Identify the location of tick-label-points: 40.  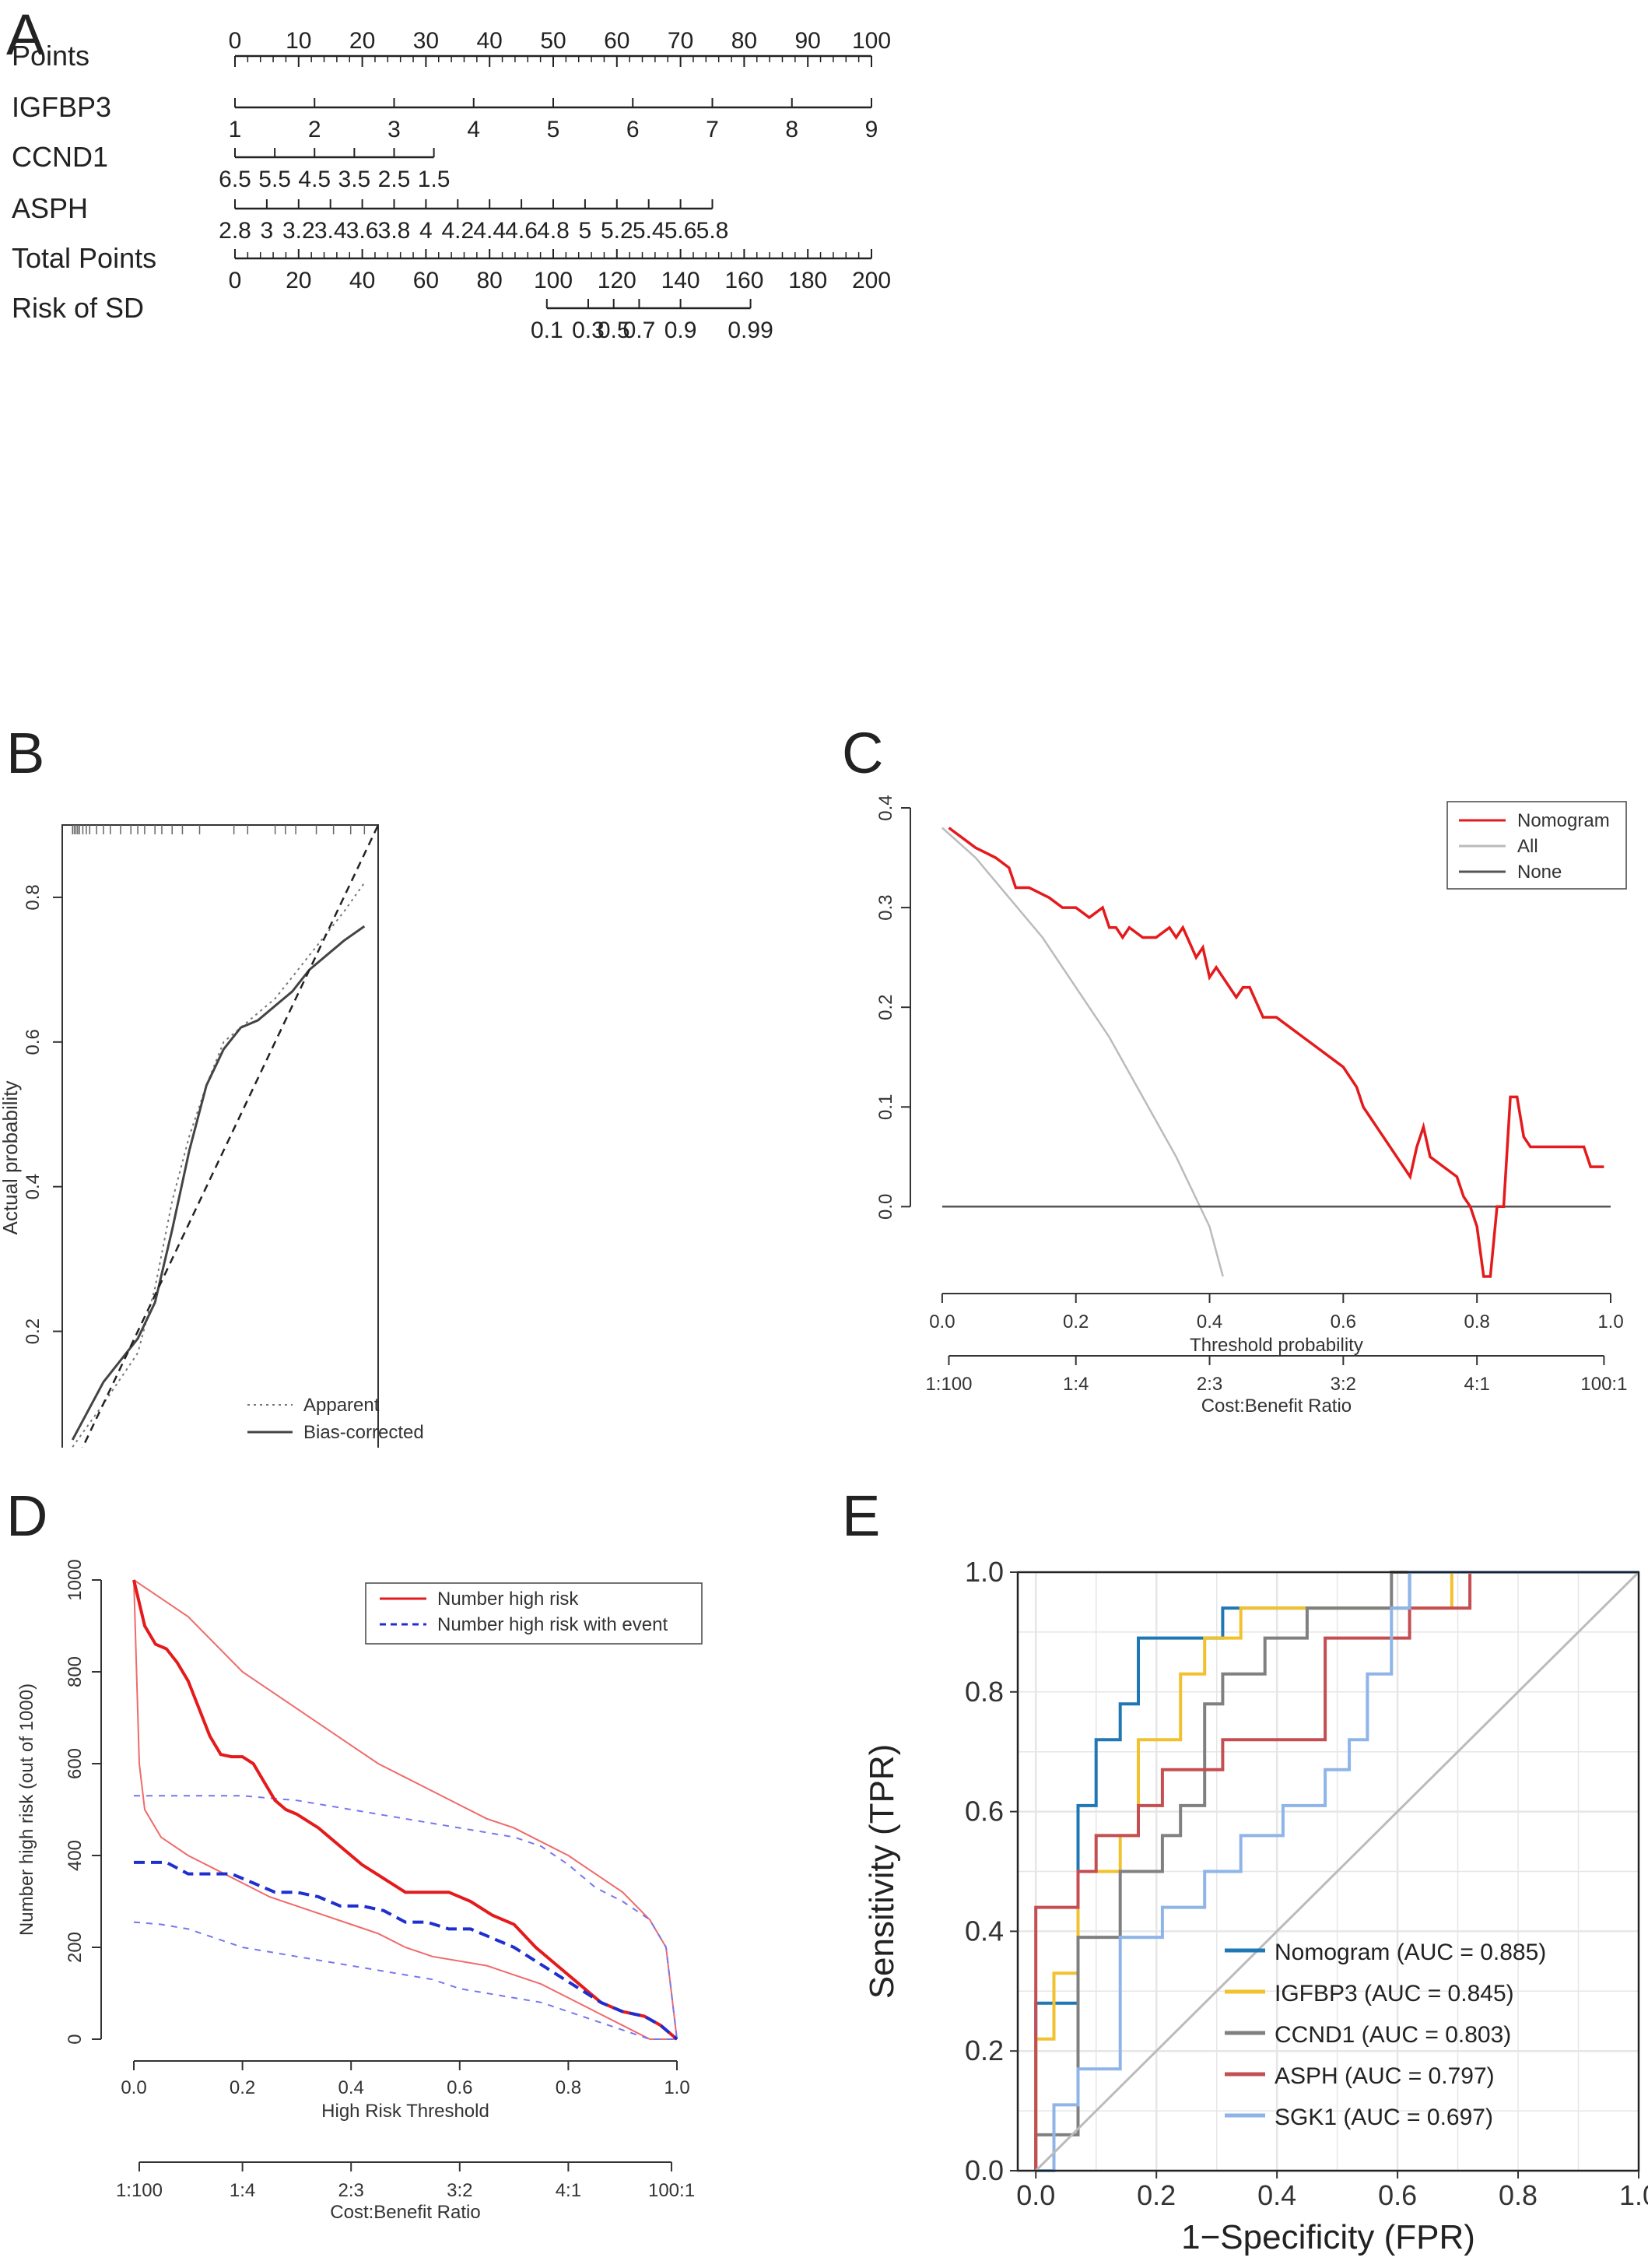
(490, 41).